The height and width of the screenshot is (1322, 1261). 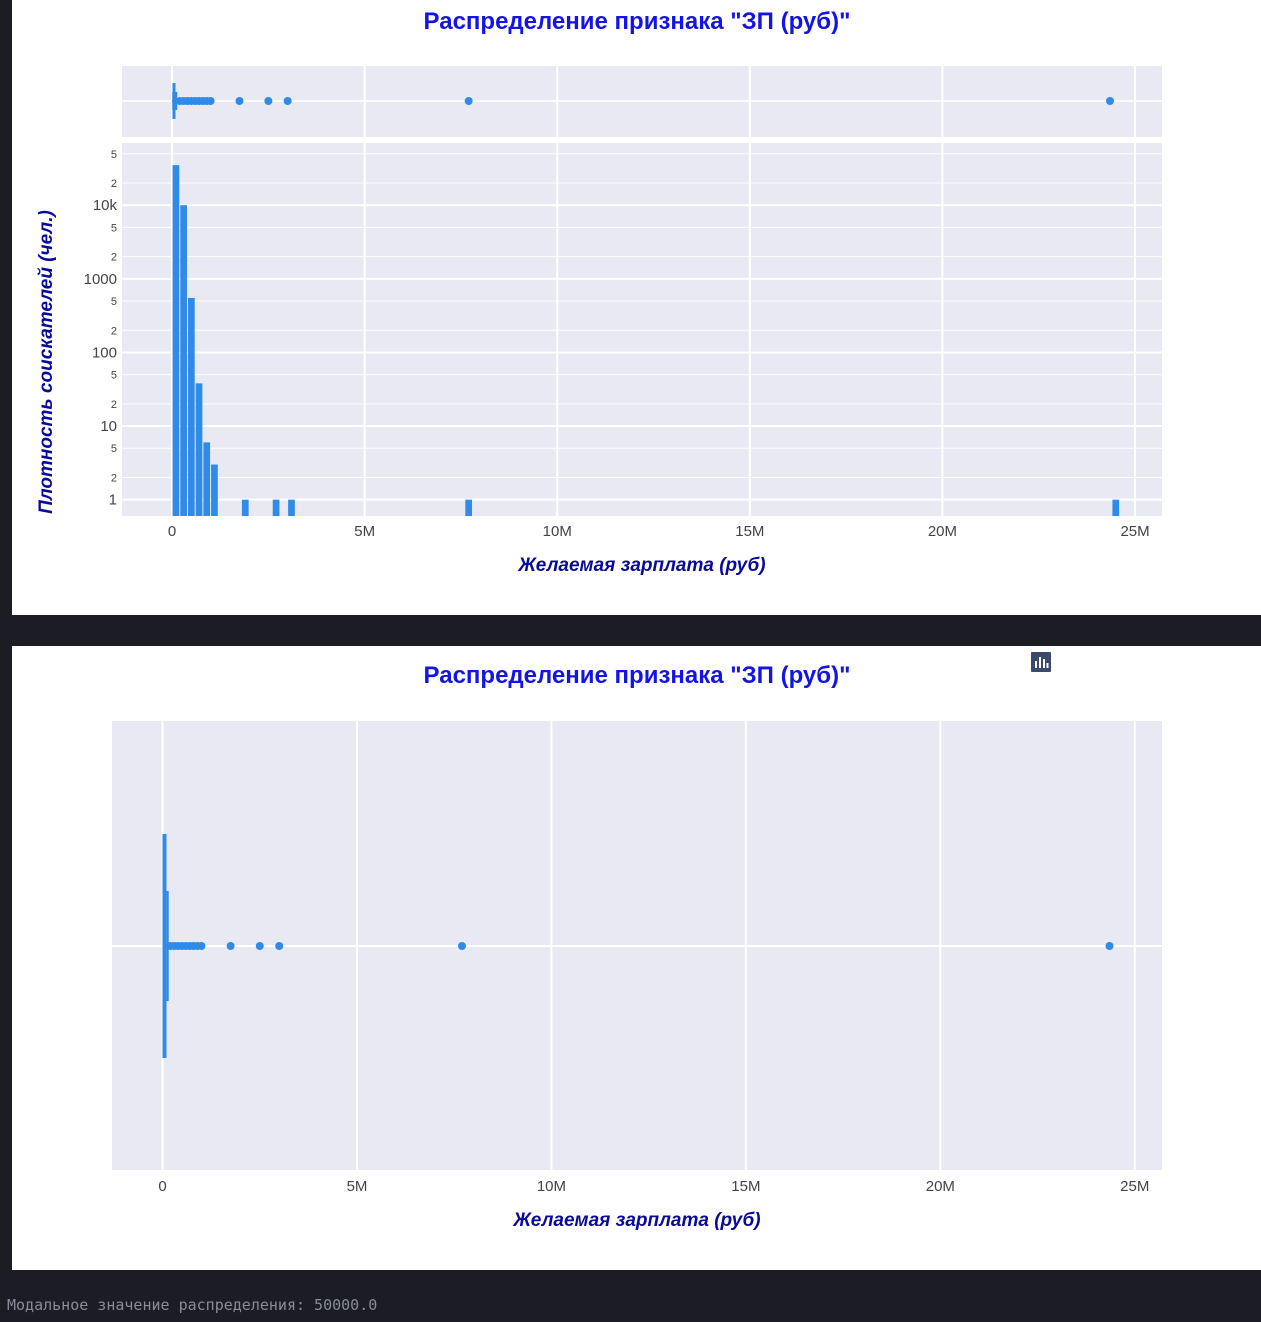 What do you see at coordinates (113, 500) in the screenshot?
I see `y-tick-label: 1` at bounding box center [113, 500].